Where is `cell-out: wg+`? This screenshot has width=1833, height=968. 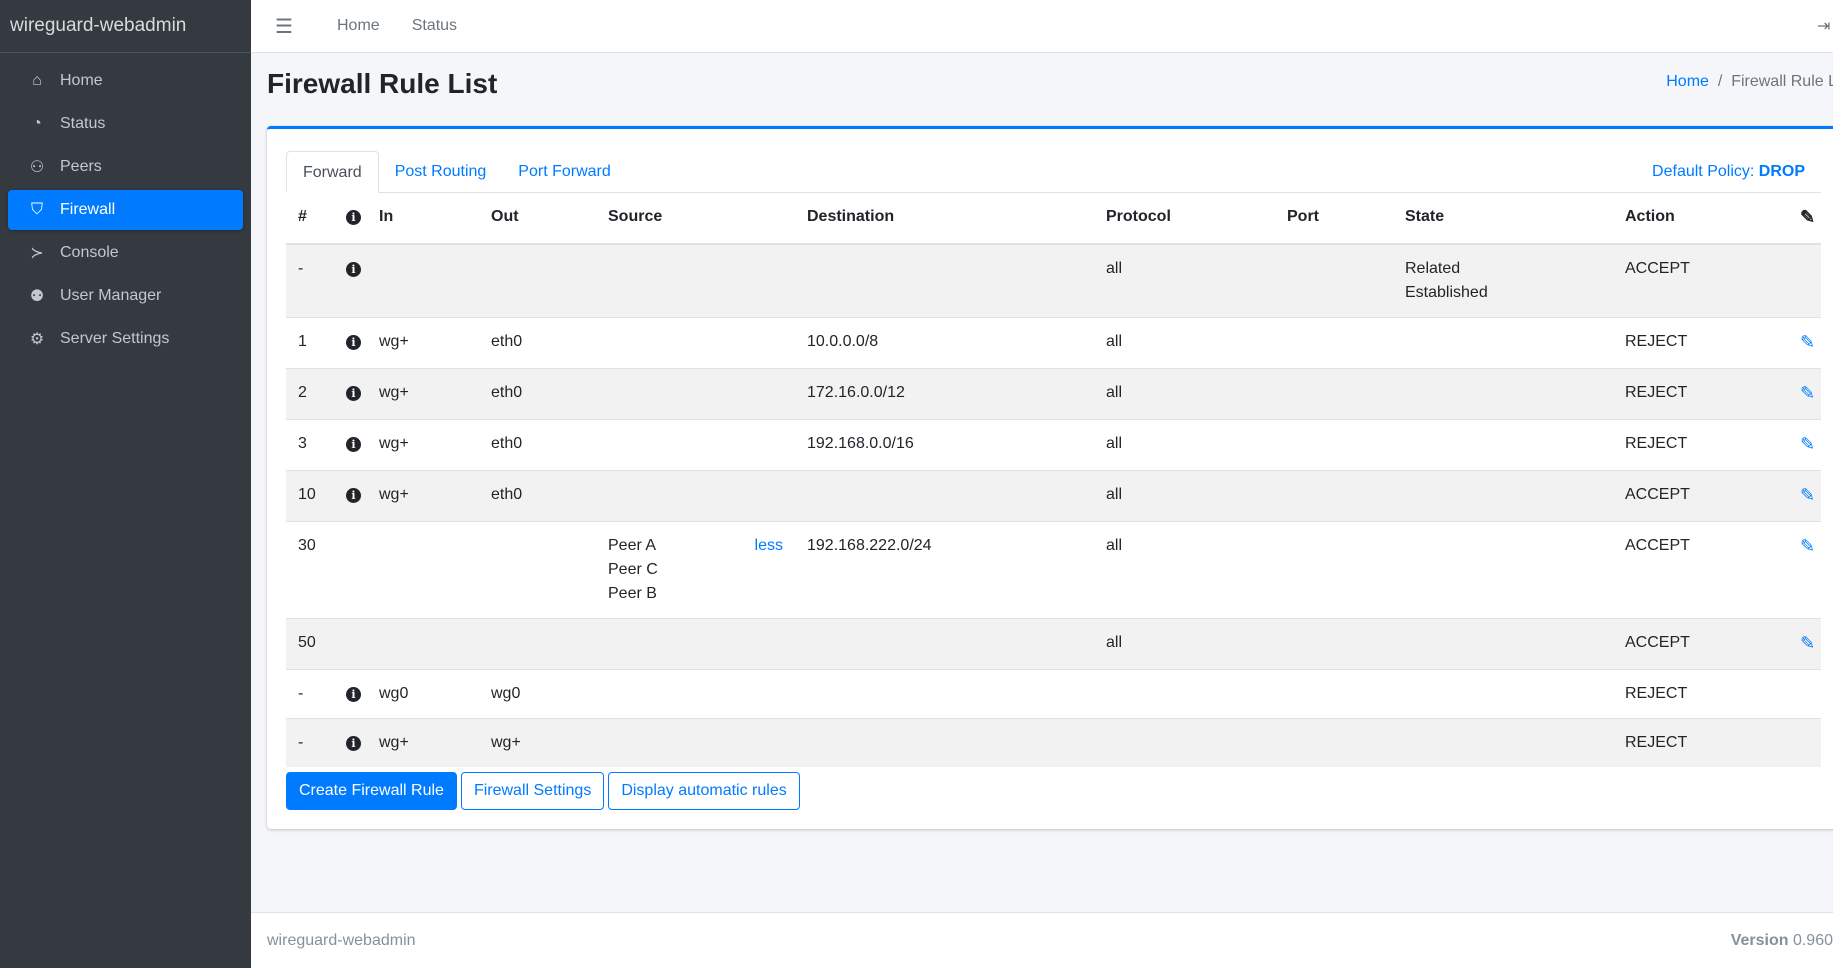 cell-out: wg+ is located at coordinates (537, 742).